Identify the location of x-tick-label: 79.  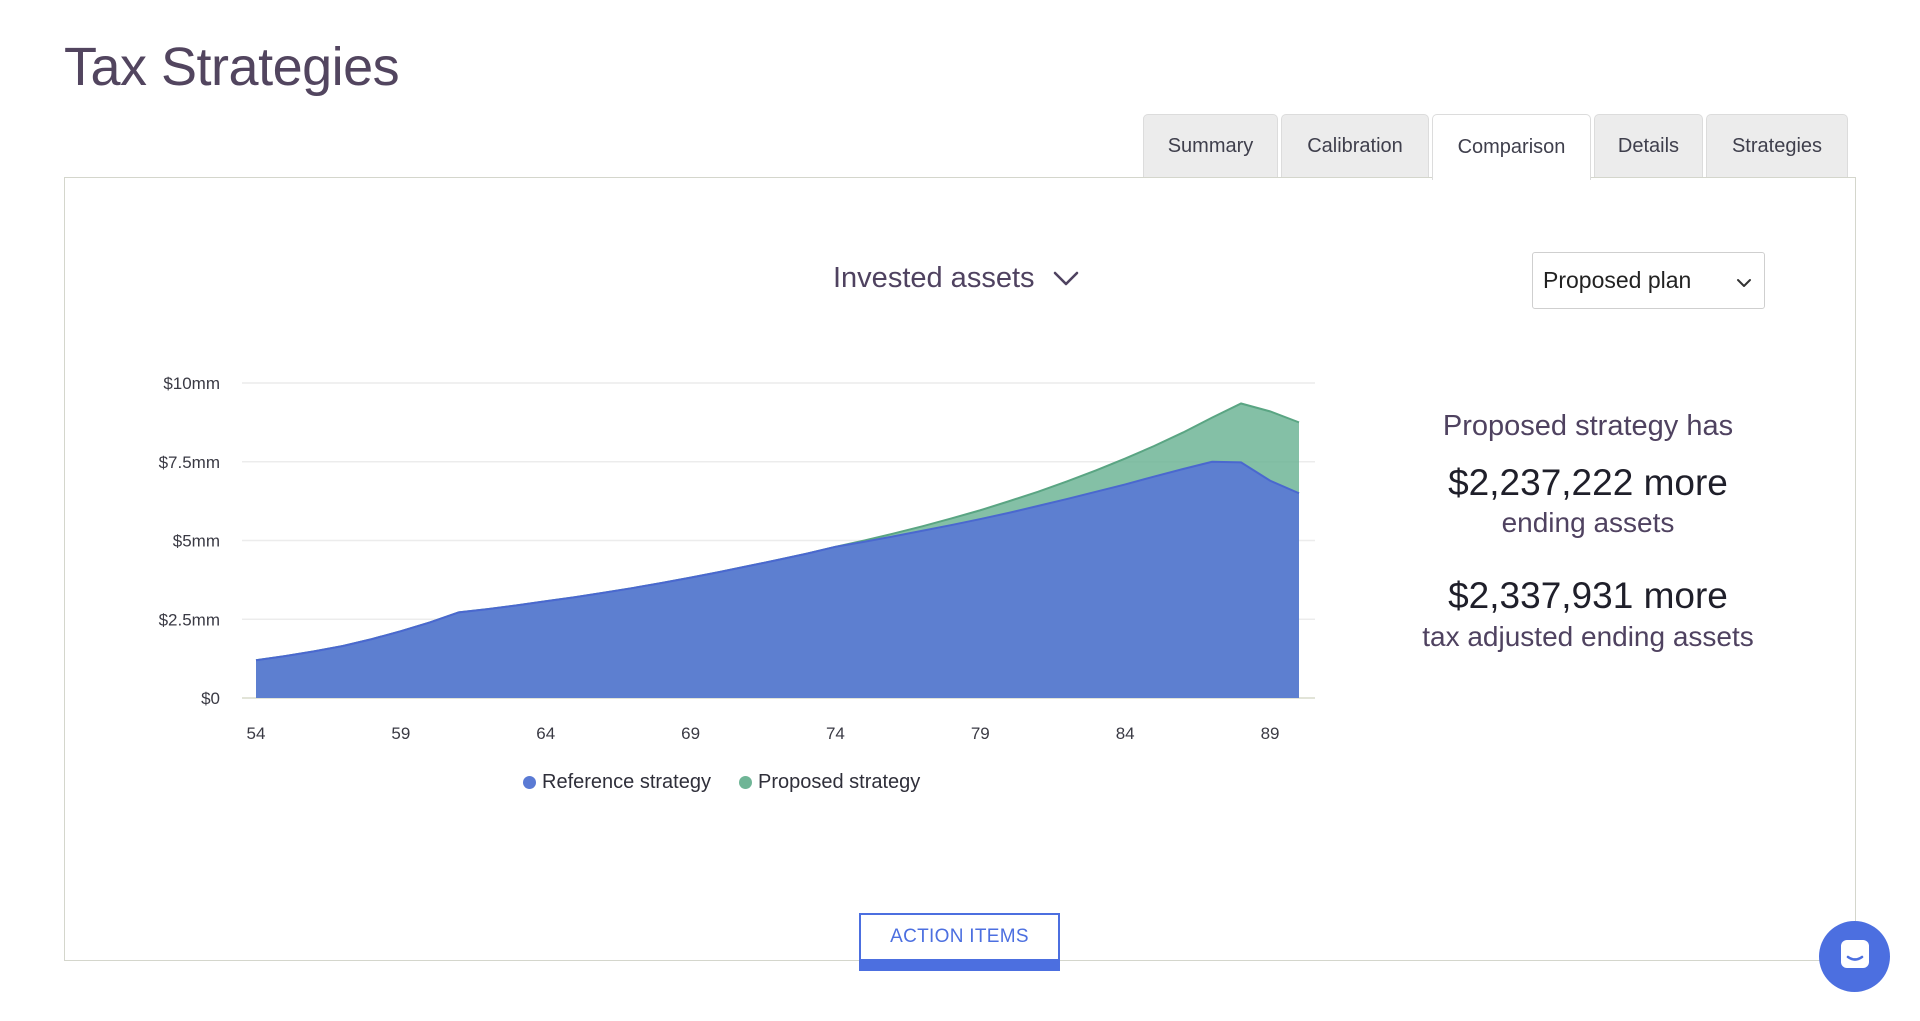
(980, 733).